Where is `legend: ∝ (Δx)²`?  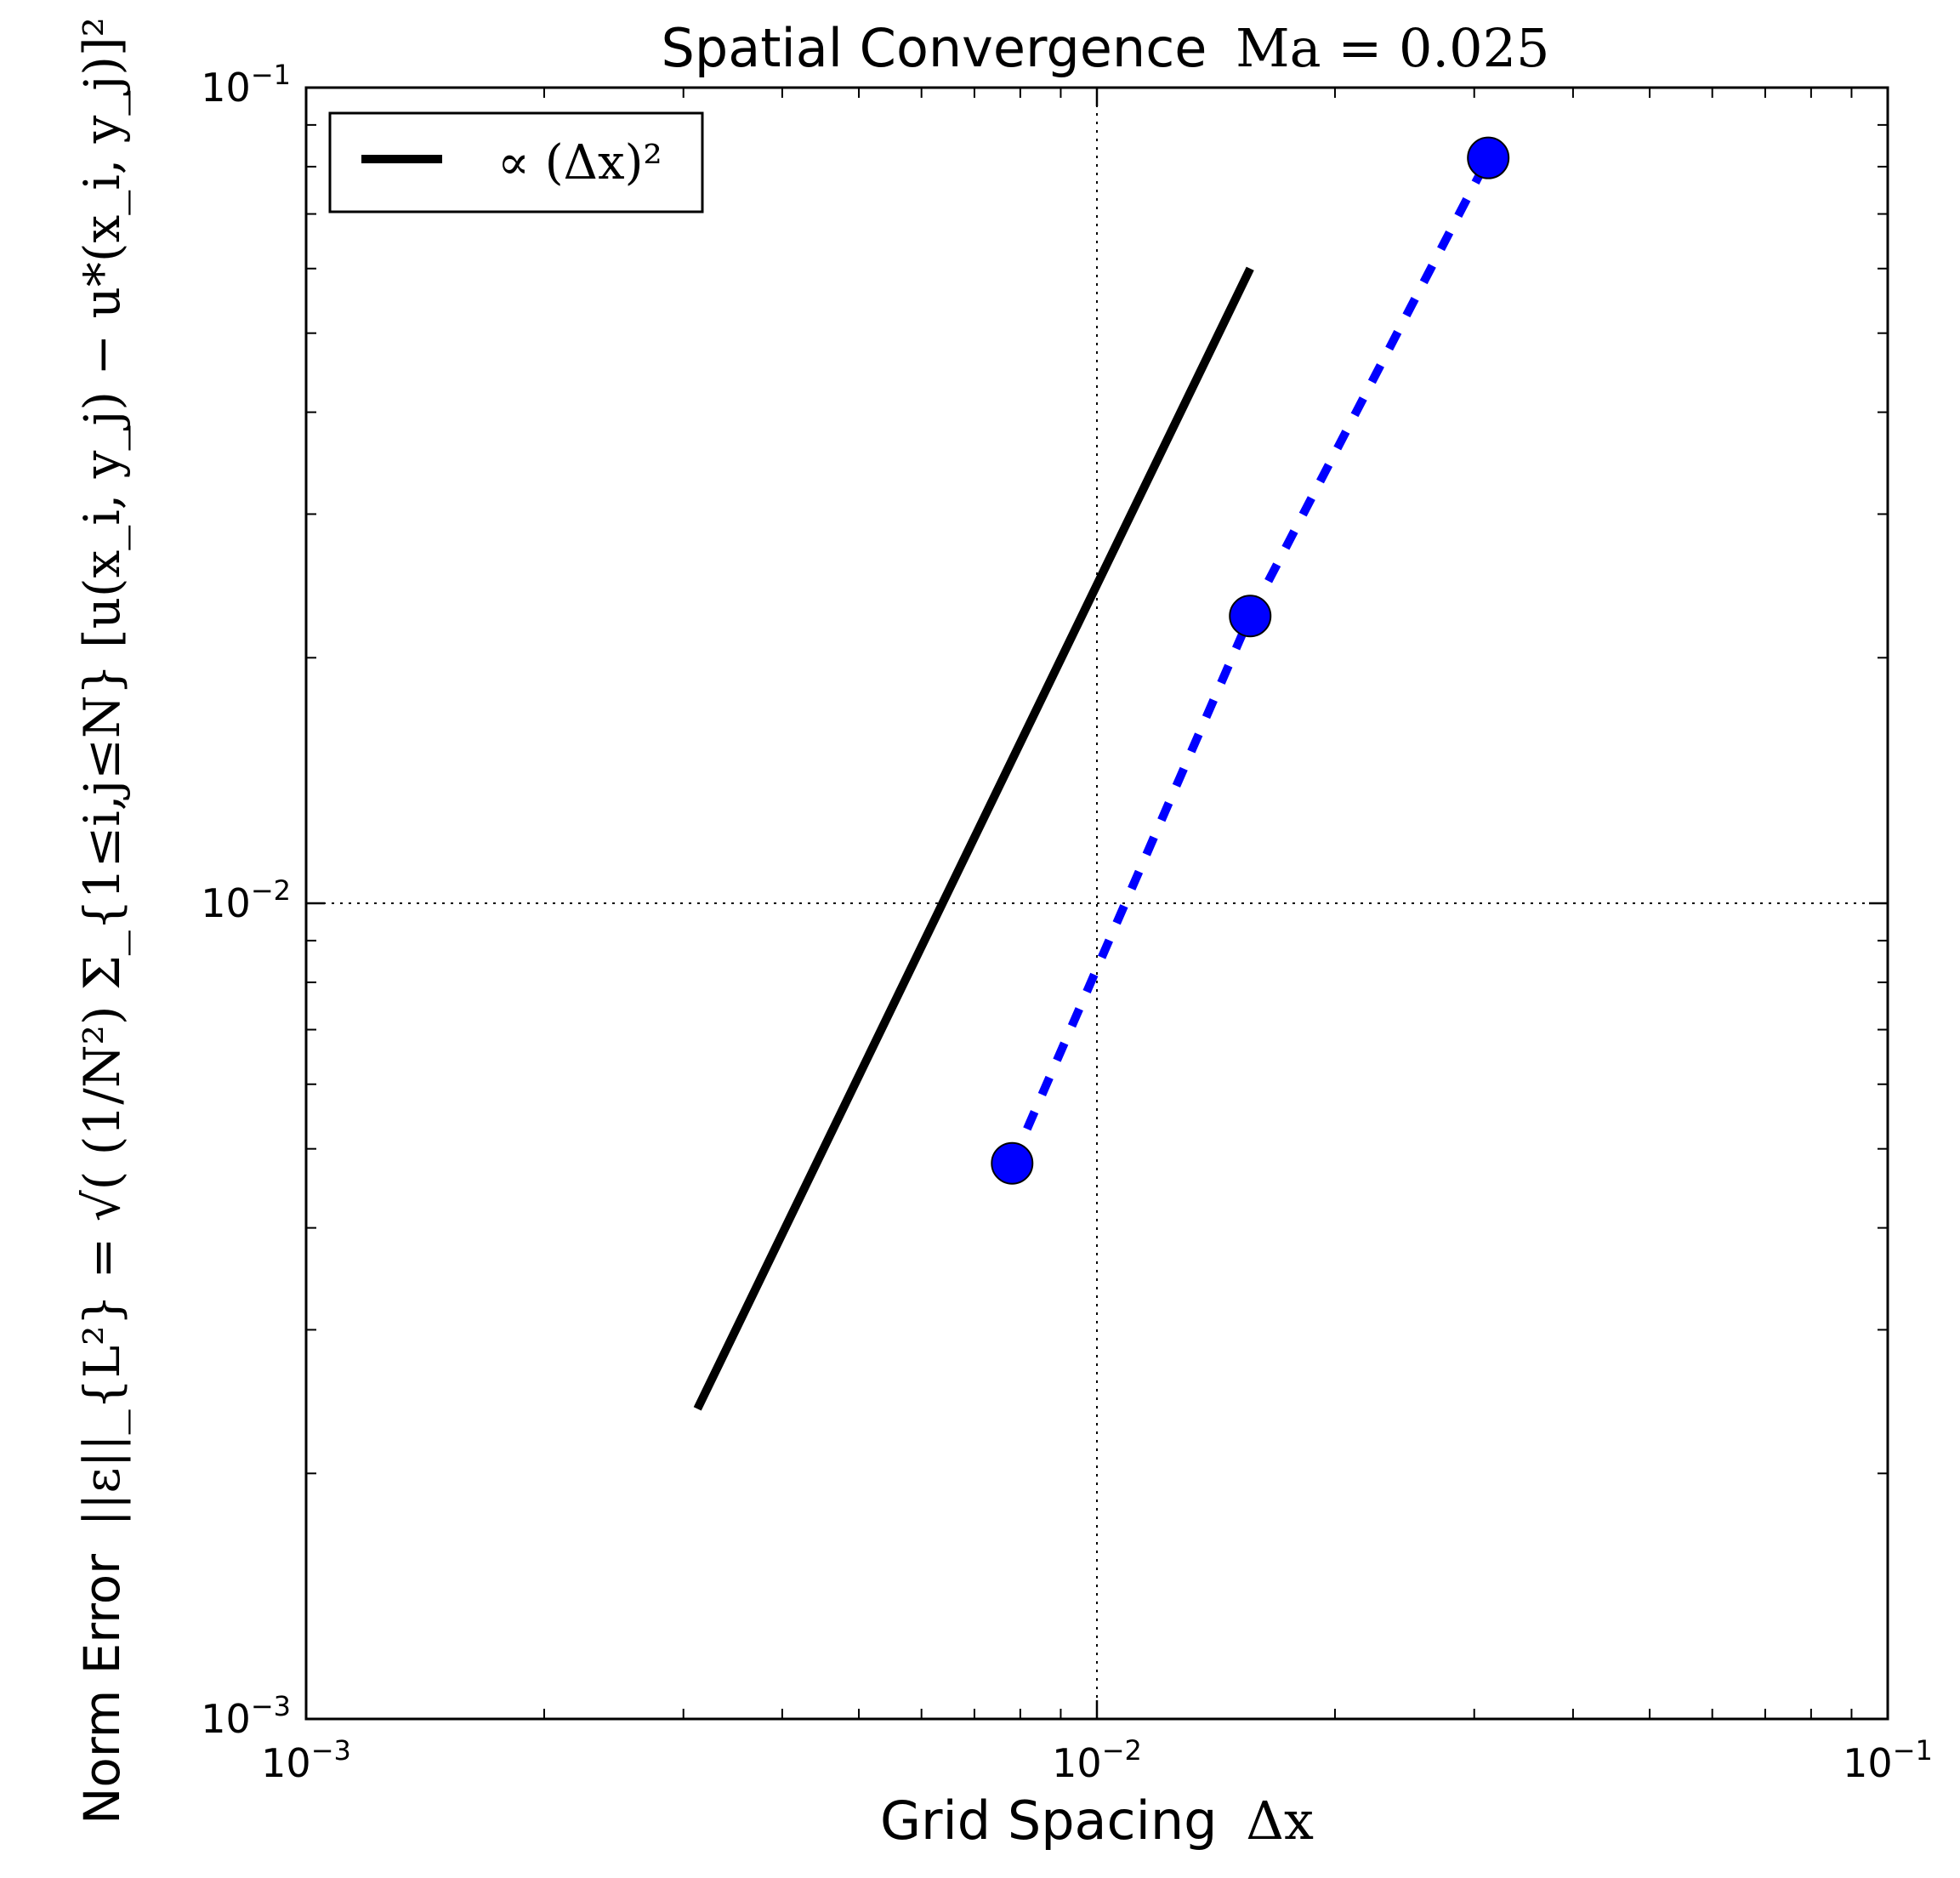
legend: ∝ (Δx)² is located at coordinates (516, 162).